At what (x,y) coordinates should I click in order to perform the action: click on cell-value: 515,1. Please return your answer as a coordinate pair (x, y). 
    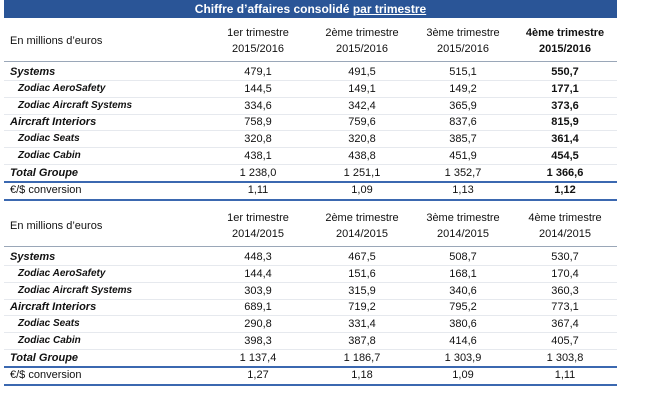
    Looking at the image, I should click on (463, 72).